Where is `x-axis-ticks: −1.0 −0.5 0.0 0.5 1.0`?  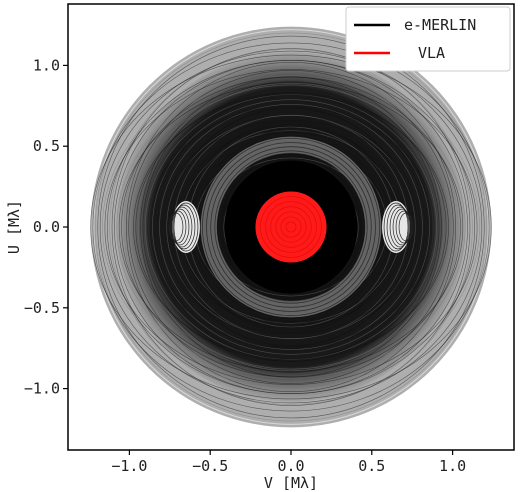
x-axis-ticks: −1.0 −0.5 0.0 0.5 1.0 is located at coordinates (288, 462).